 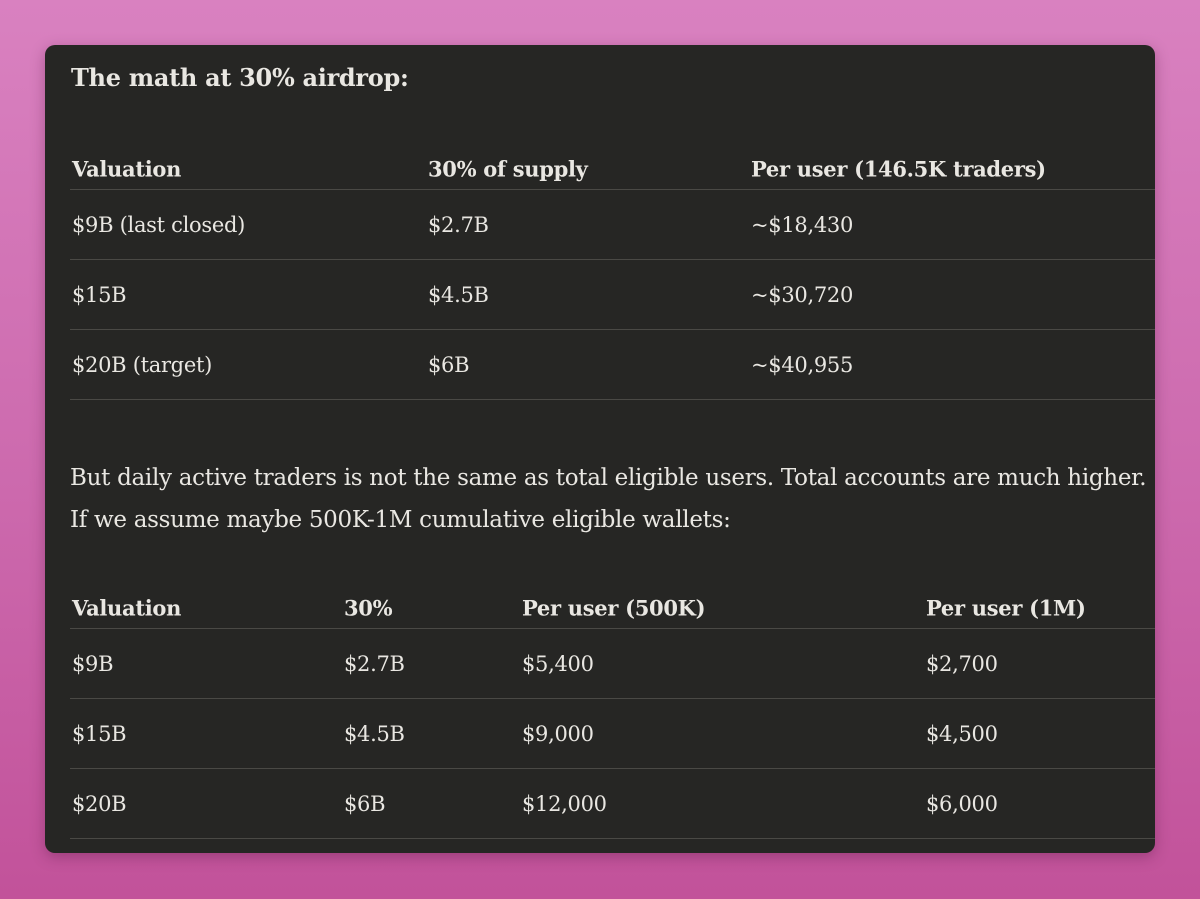 What do you see at coordinates (614, 608) in the screenshot?
I see `header-cell: Per user (500K)` at bounding box center [614, 608].